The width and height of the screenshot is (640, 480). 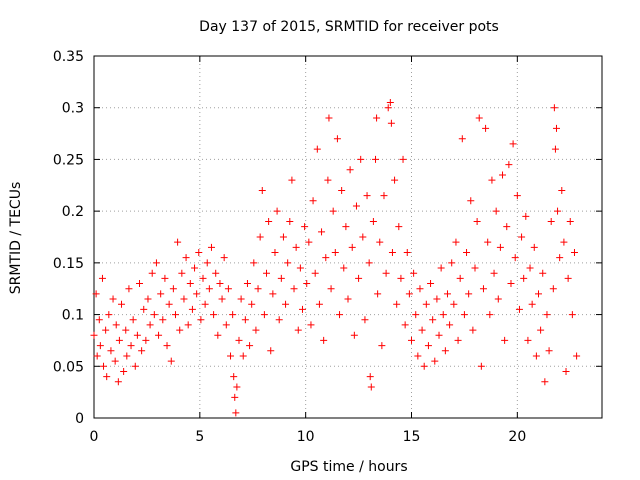 I want to click on x-tick-label: 10, so click(x=306, y=437).